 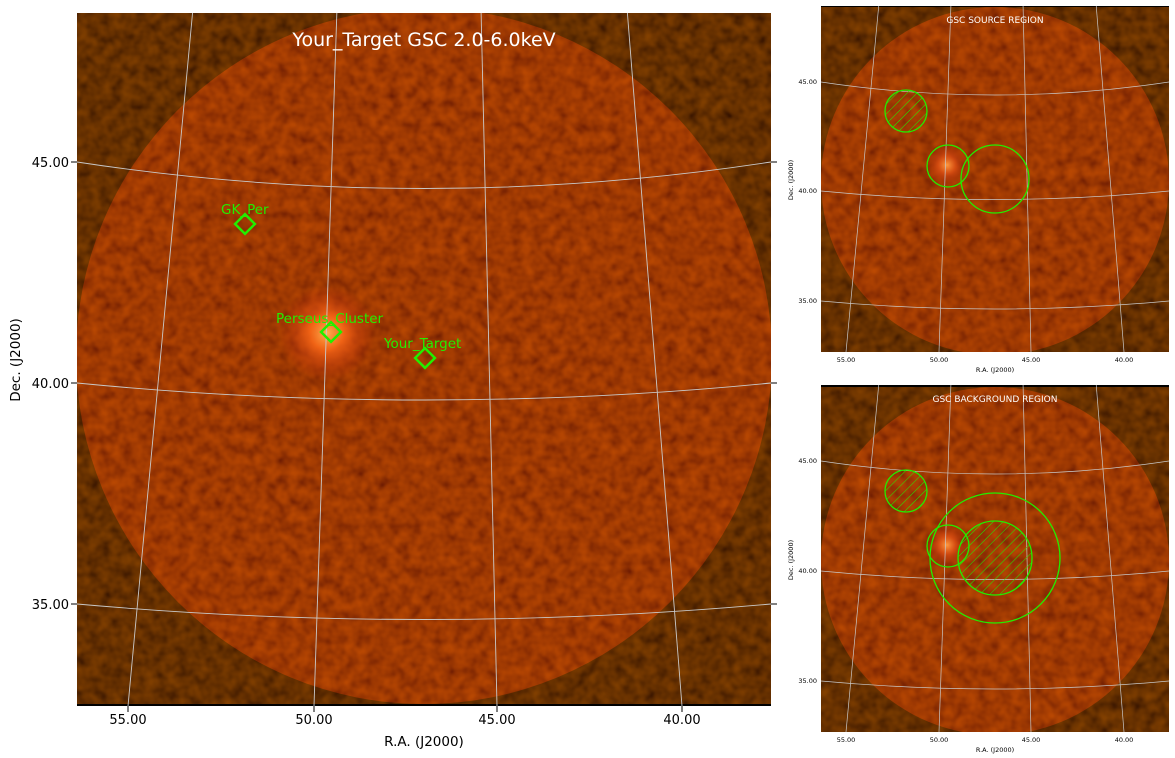 What do you see at coordinates (50, 605) in the screenshot?
I see `main-y-tick: 35.00` at bounding box center [50, 605].